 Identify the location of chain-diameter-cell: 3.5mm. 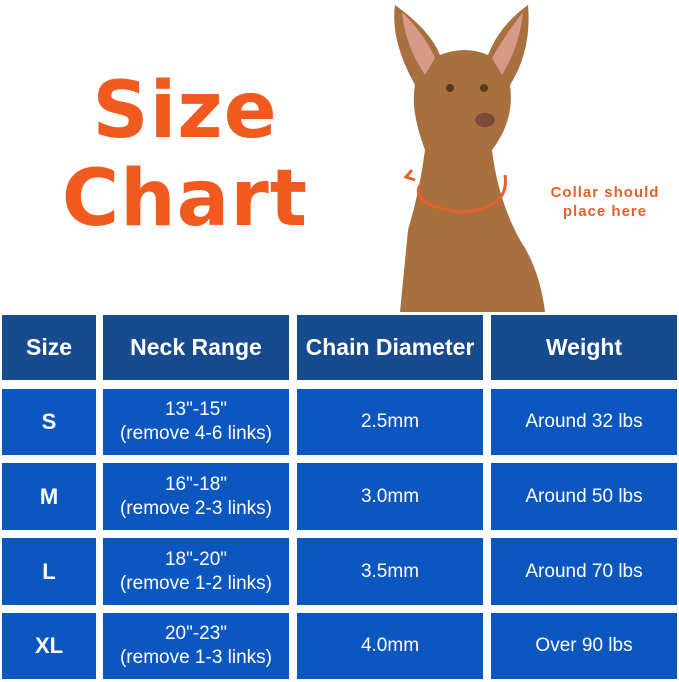
(390, 571).